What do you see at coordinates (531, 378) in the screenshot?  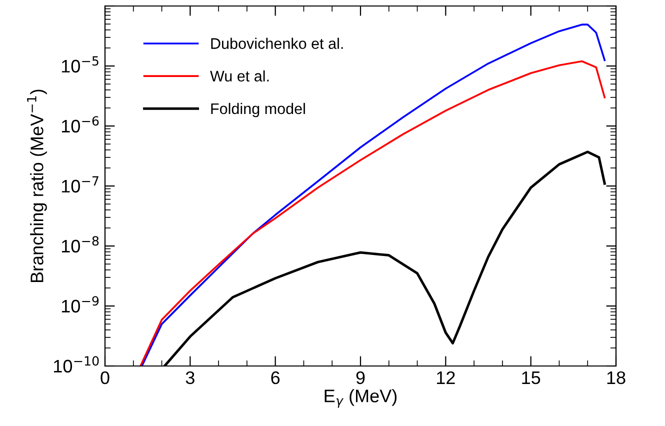 I see `x-tick-label: 15` at bounding box center [531, 378].